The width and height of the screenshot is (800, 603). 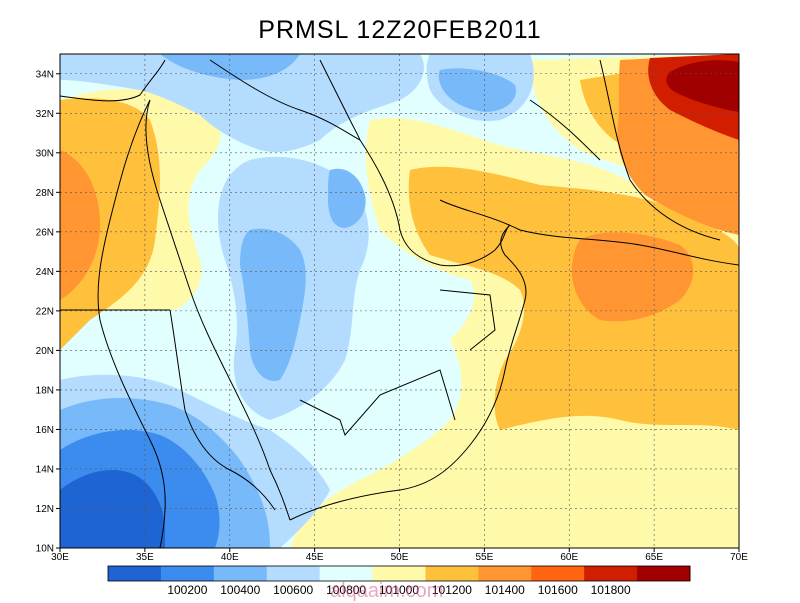 What do you see at coordinates (484, 557) in the screenshot?
I see `longitude-label: 55E` at bounding box center [484, 557].